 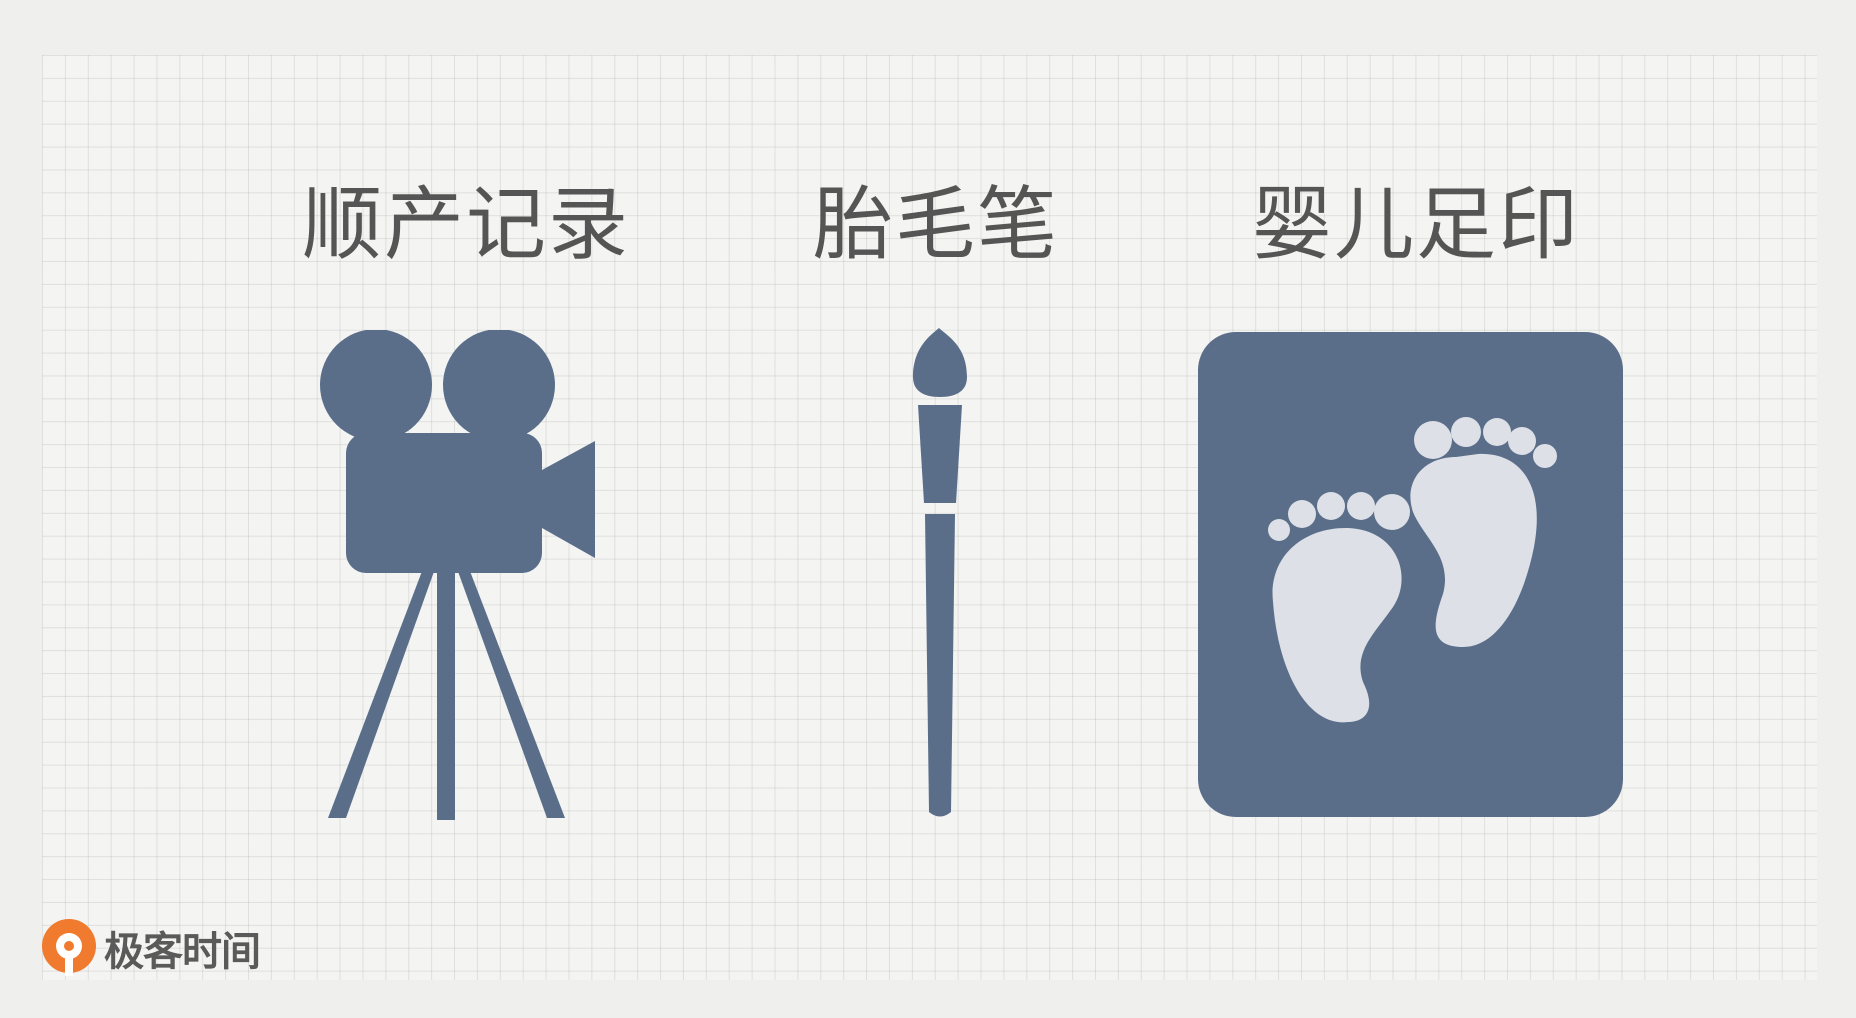 I want to click on brand-logo: 极客时间, so click(x=150, y=948).